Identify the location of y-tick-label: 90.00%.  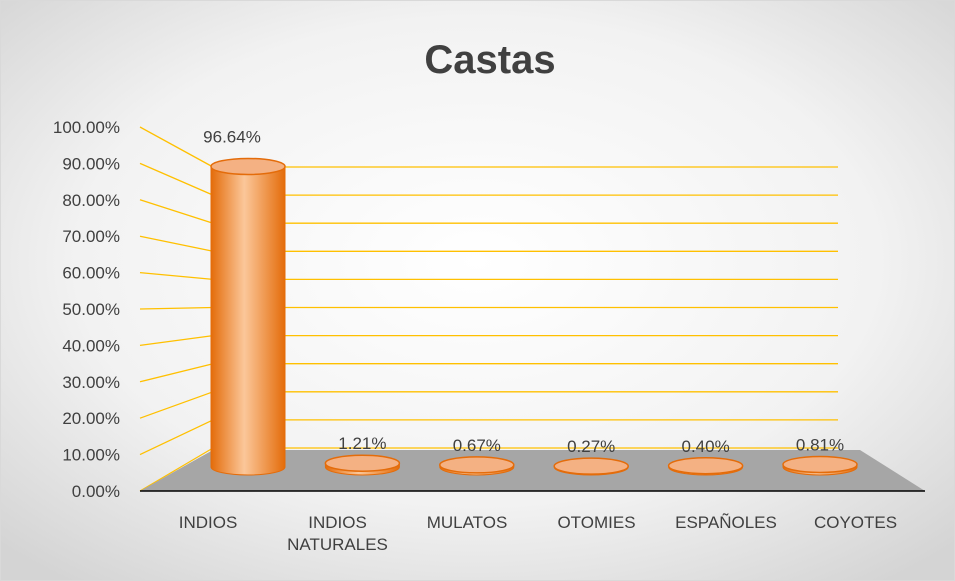
(91, 163).